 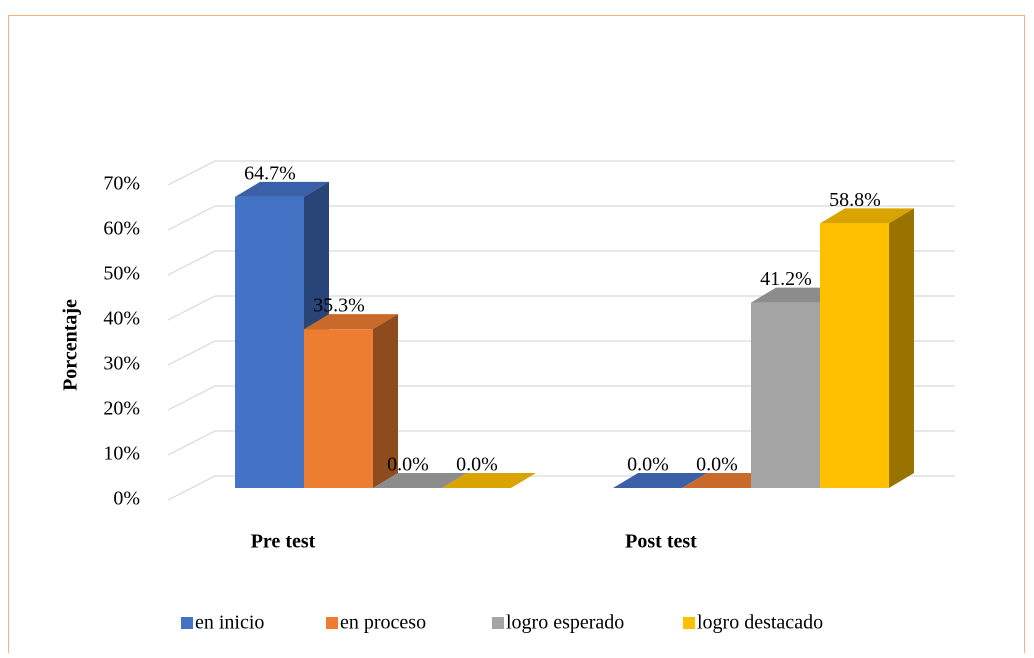 I want to click on y-tick-label: 10%, so click(x=121, y=454).